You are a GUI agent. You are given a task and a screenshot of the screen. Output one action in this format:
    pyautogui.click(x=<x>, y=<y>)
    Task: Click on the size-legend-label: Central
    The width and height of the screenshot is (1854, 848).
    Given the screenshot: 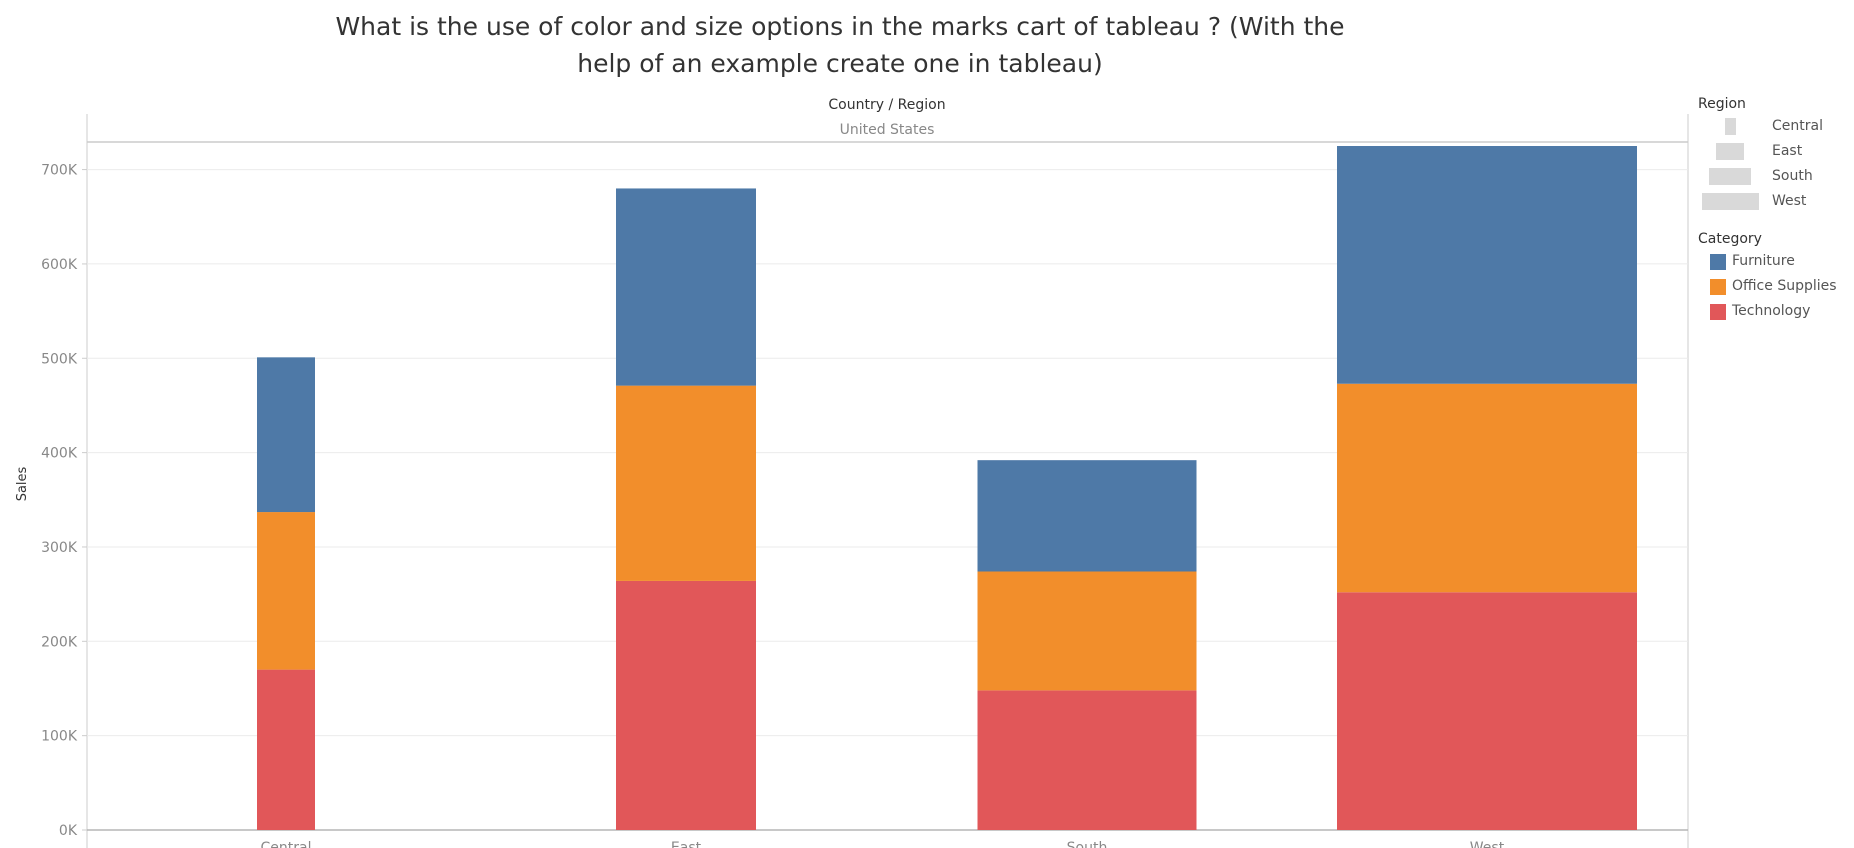 What is the action you would take?
    pyautogui.click(x=1797, y=126)
    